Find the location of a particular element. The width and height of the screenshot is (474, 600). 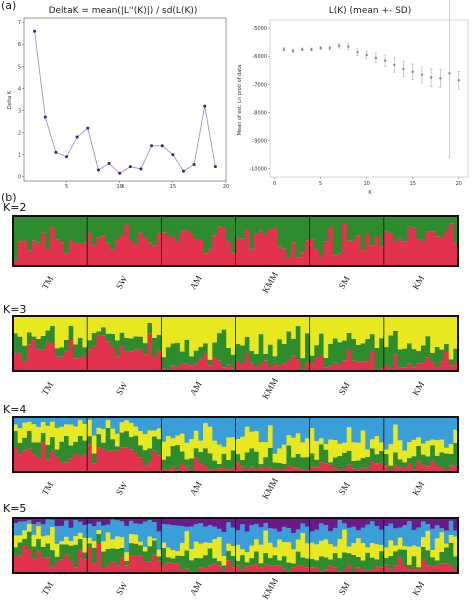

population-label: SM is located at coordinates (344, 388).